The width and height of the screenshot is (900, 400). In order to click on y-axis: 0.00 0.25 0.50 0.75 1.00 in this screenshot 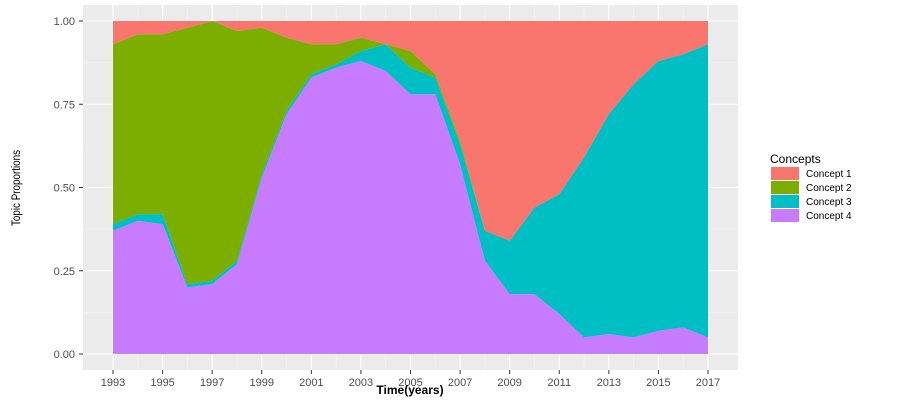, I will do `click(68, 188)`.